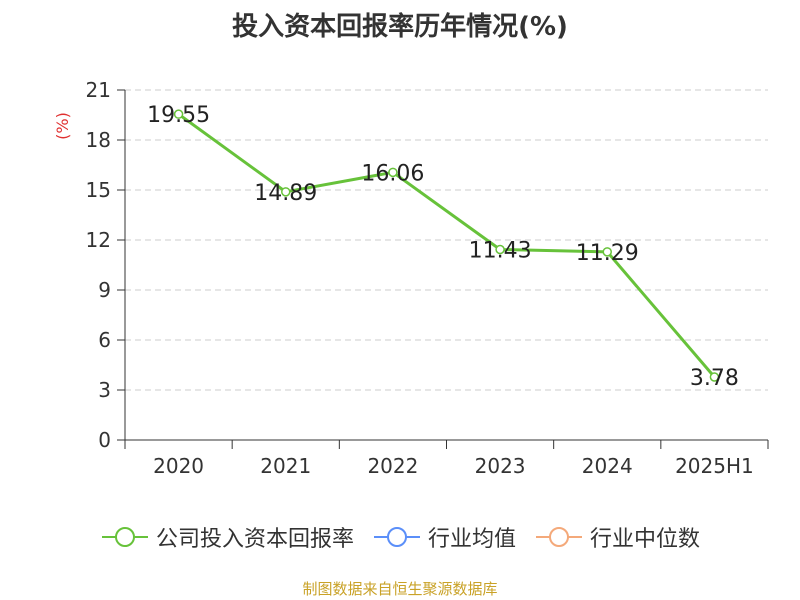 This screenshot has width=800, height=600. Describe the element at coordinates (471, 539) in the screenshot. I see `legend-label: 行业均值` at that location.